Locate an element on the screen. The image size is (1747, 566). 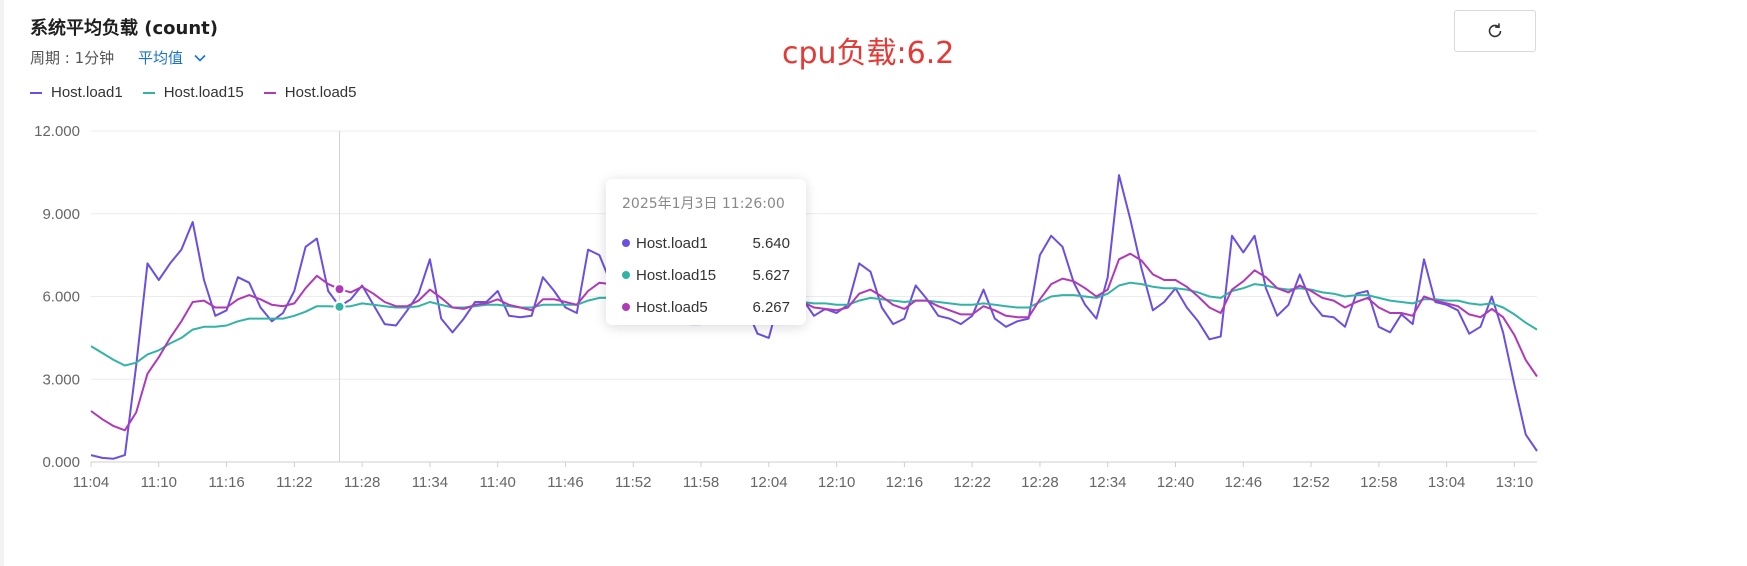
refresh-button is located at coordinates (1495, 31).